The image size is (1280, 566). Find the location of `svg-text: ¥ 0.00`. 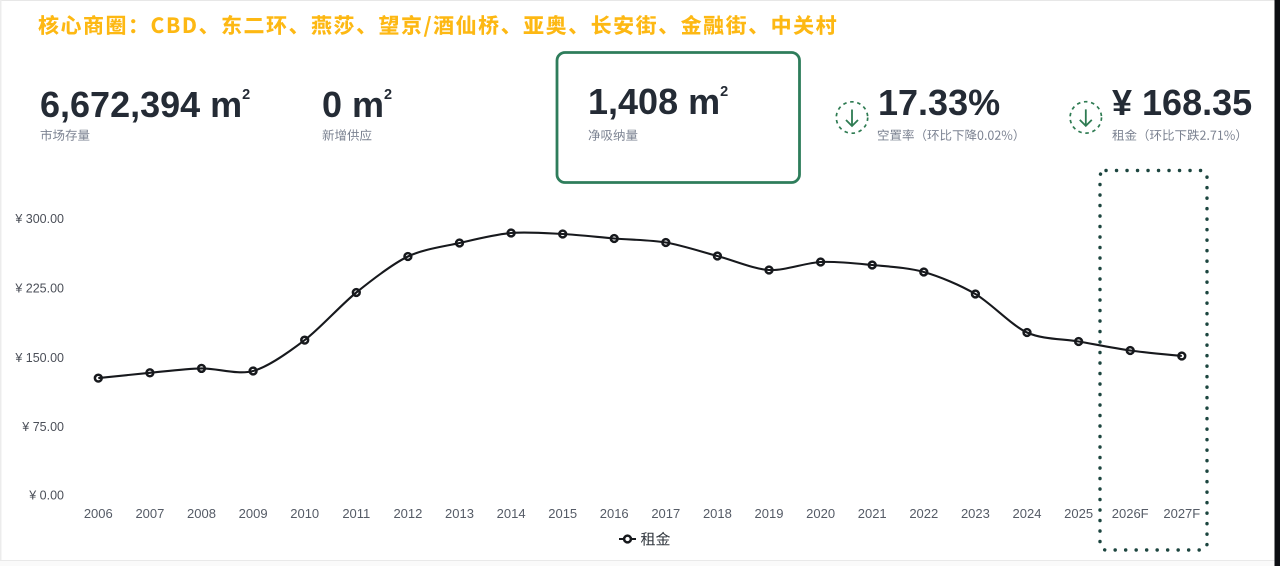

svg-text: ¥ 0.00 is located at coordinates (46, 496).